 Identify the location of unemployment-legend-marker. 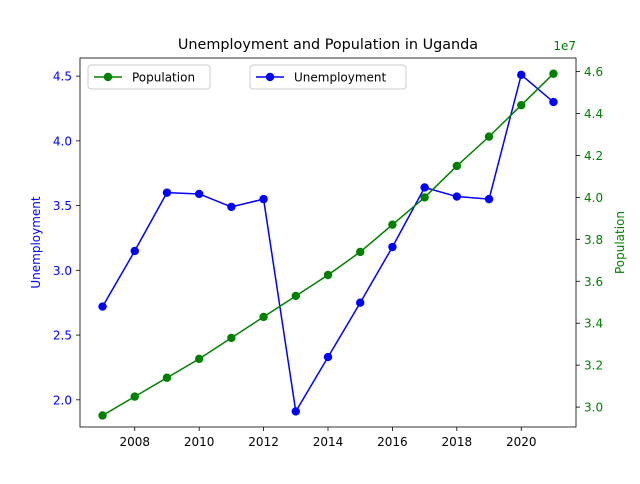
(270, 77).